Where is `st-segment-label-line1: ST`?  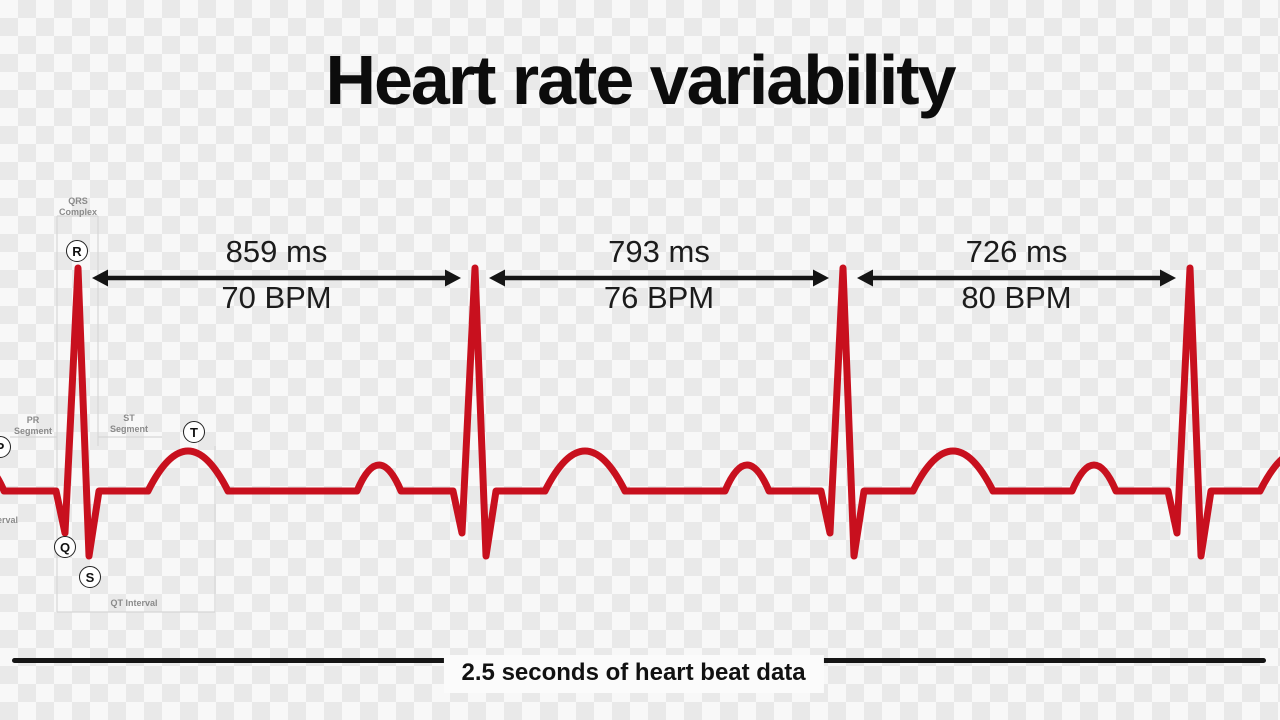
st-segment-label-line1: ST is located at coordinates (129, 418).